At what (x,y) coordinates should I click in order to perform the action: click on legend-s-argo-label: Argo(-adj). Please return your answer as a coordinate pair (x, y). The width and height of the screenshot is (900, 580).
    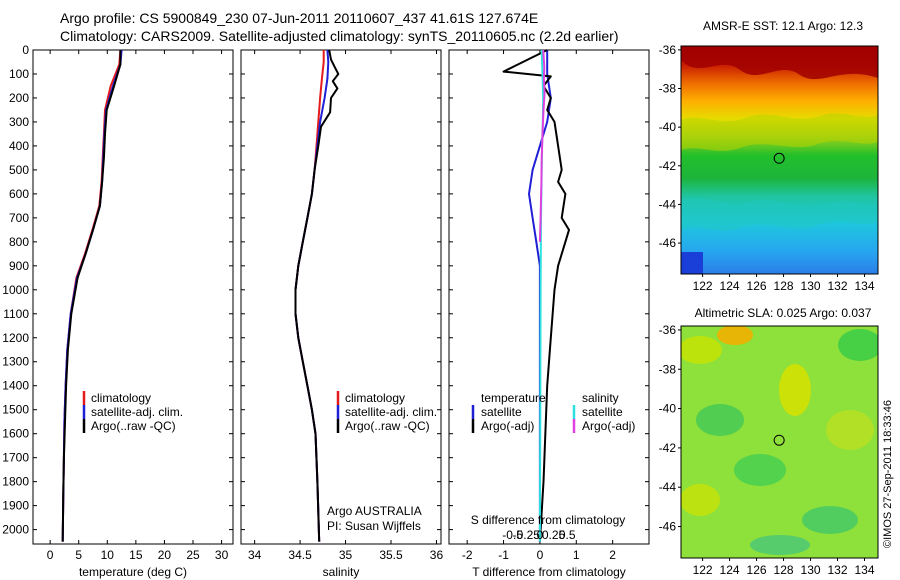
    Looking at the image, I should click on (608, 426).